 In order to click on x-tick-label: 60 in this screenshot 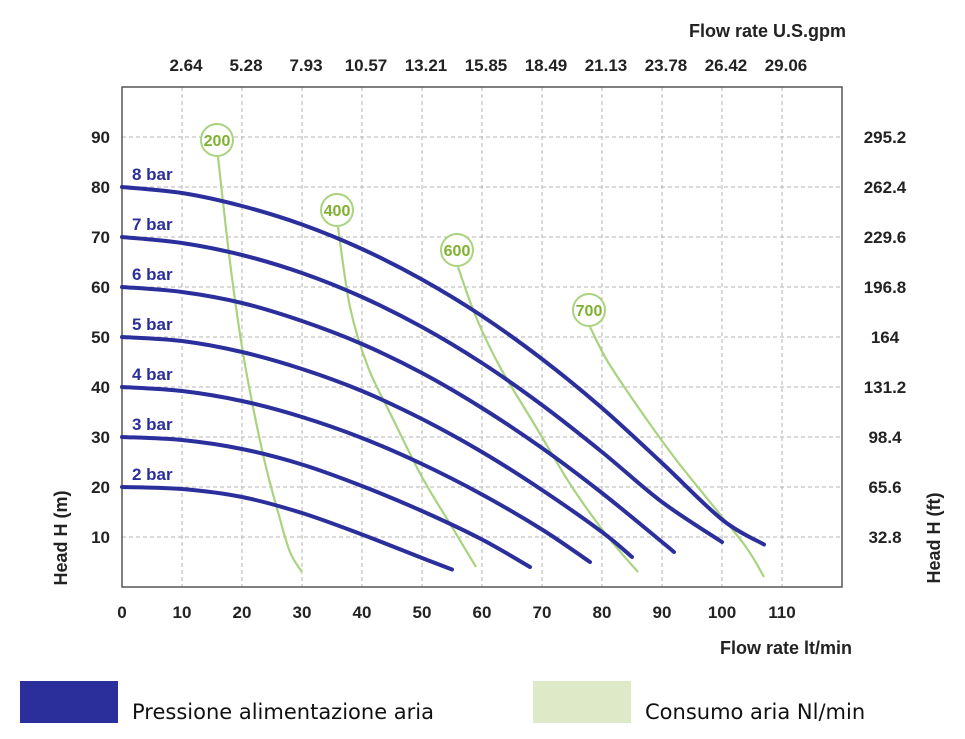, I will do `click(482, 612)`.